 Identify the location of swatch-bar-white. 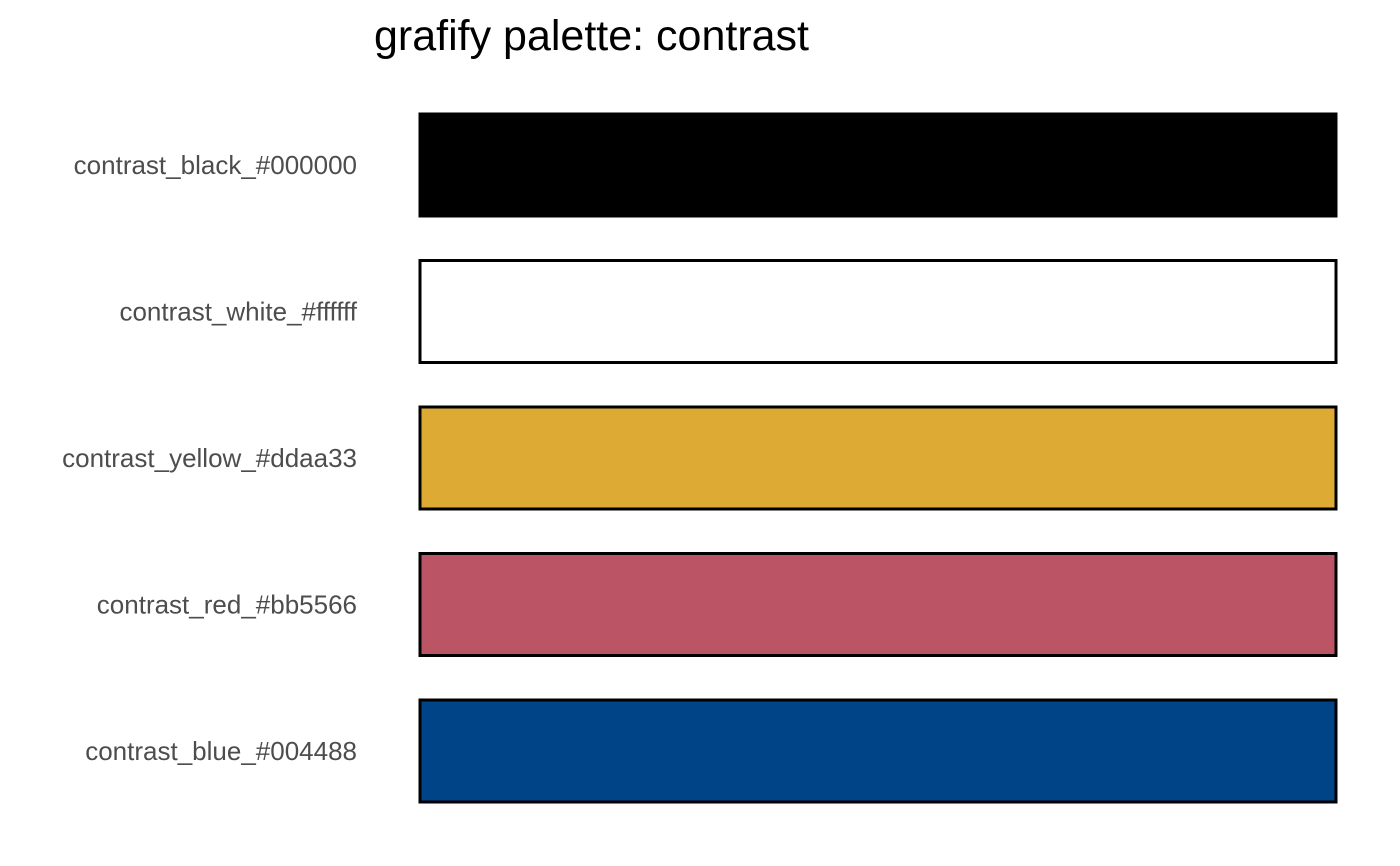
(878, 311).